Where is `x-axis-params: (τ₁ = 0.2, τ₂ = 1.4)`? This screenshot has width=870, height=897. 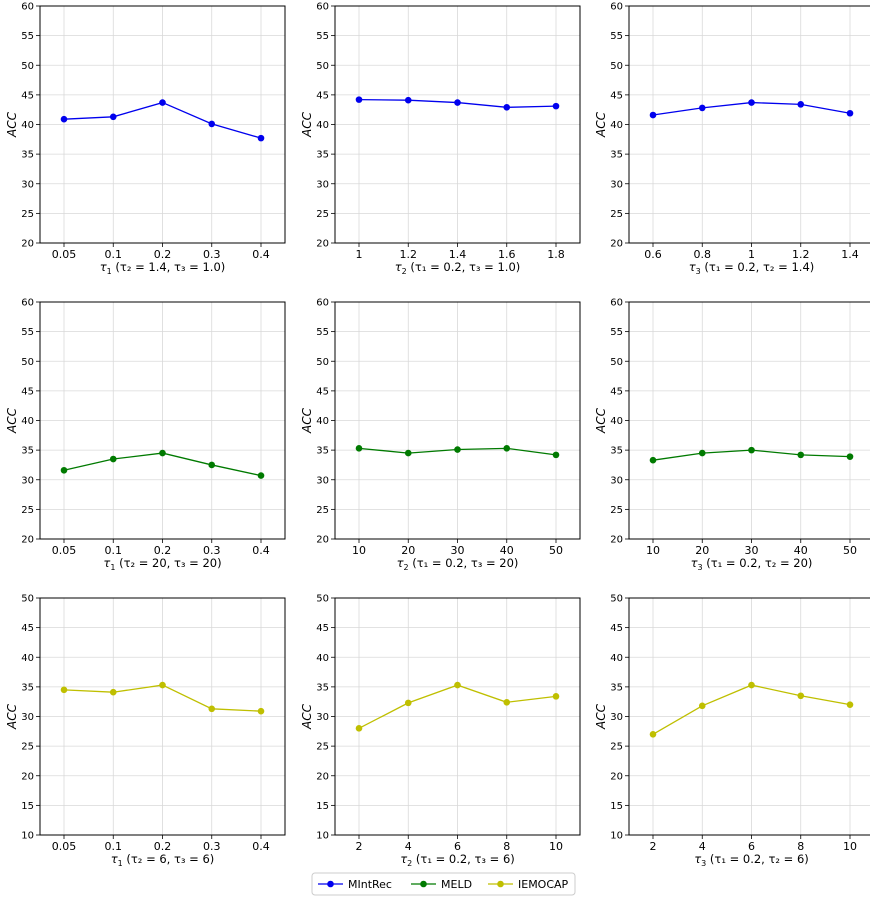
x-axis-params: (τ₁ = 0.2, τ₂ = 1.4) is located at coordinates (757, 267).